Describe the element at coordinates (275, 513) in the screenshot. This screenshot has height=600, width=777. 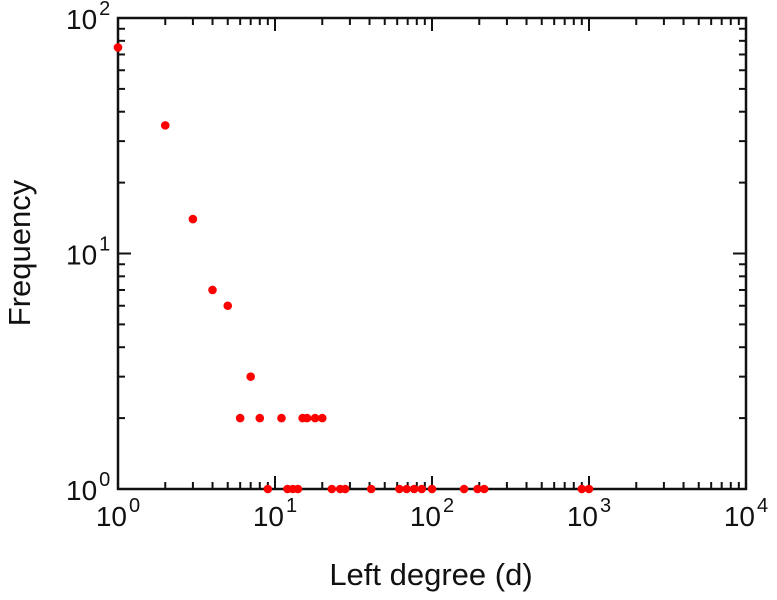
I see `x-tick-label: 10 1` at that location.